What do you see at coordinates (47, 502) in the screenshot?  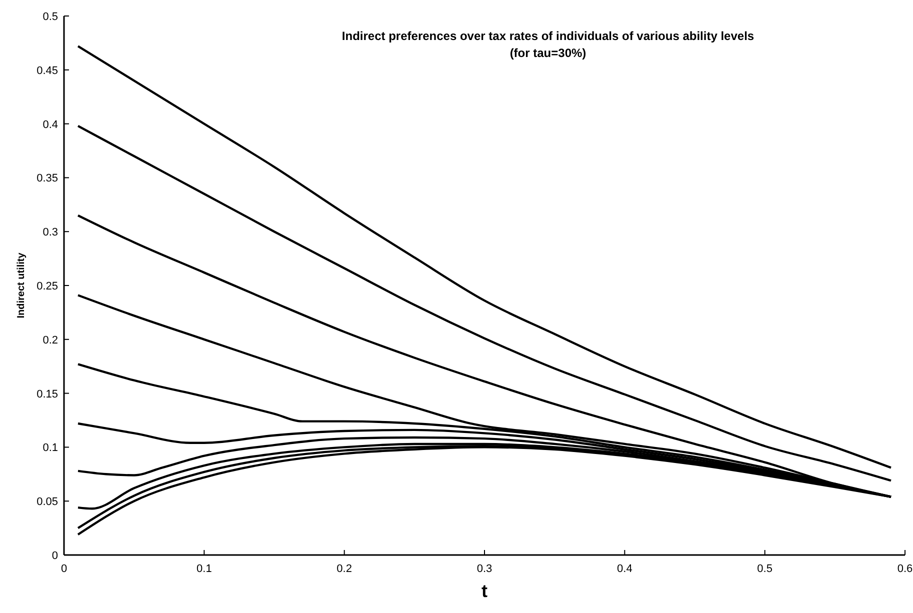 I see `y-tick-label: 0.05` at bounding box center [47, 502].